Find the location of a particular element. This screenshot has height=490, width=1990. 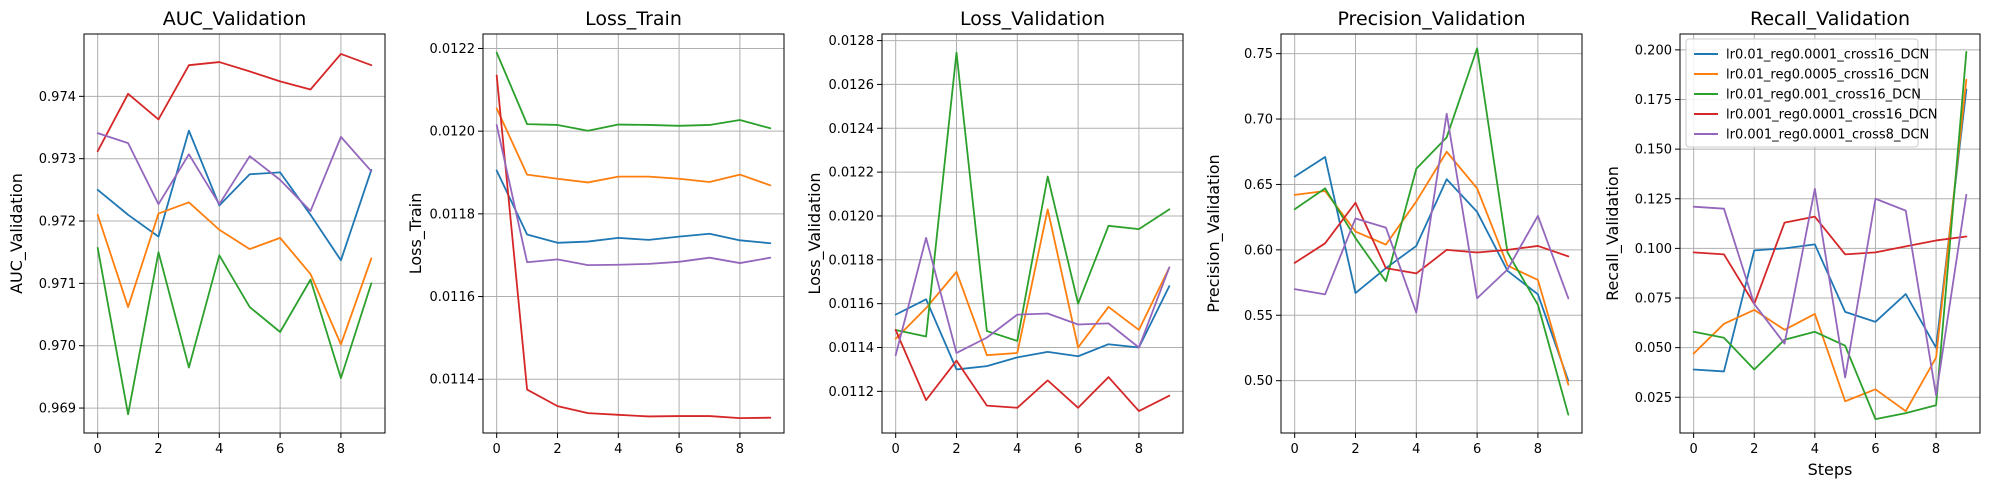

y-axis-label: Loss_Train is located at coordinates (416, 233).